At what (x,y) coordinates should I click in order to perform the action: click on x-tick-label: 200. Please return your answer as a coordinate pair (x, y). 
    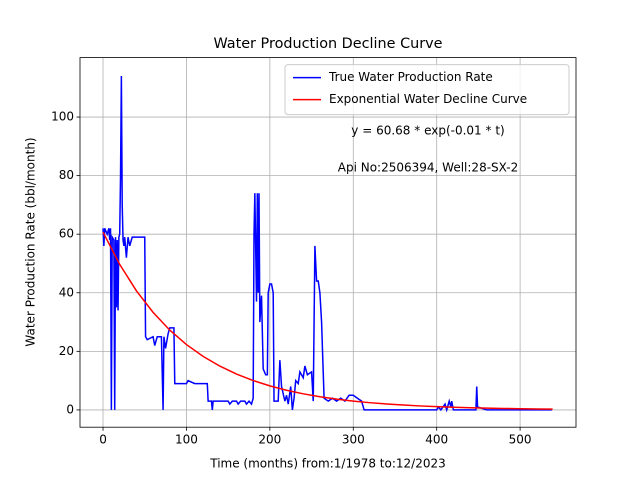
    Looking at the image, I should click on (269, 440).